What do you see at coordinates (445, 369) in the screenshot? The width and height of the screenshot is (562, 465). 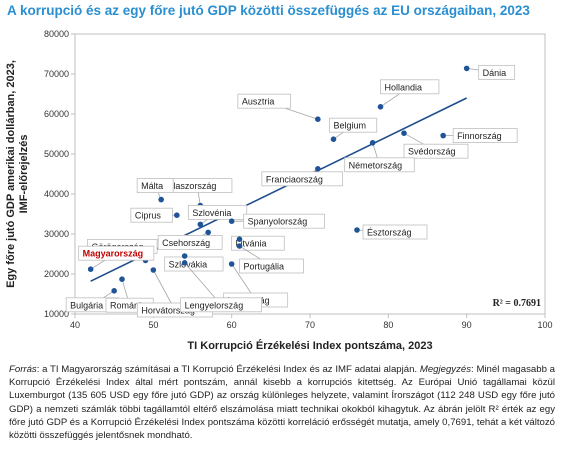 I see `note-label: Megjegyzés` at bounding box center [445, 369].